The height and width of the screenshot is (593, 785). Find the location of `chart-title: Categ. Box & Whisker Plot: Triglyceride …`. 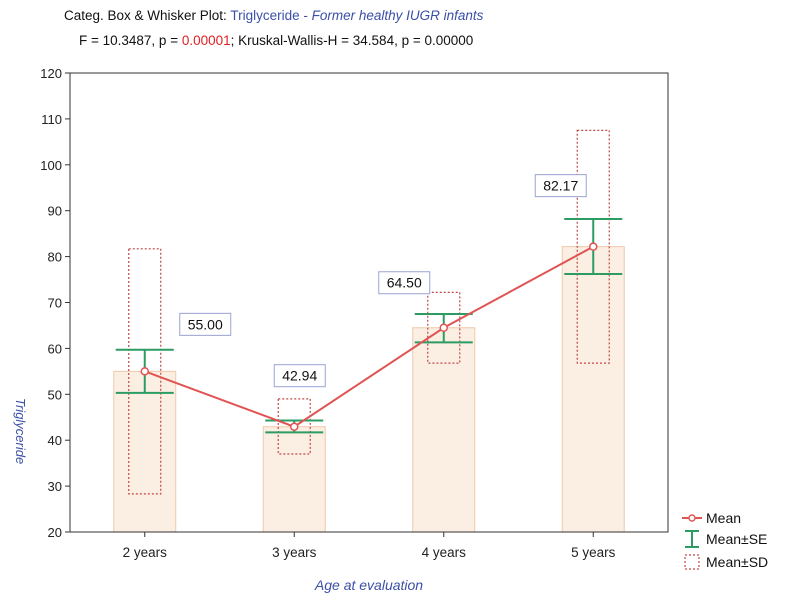

chart-title: Categ. Box & Whisker Plot: Triglyceride … is located at coordinates (274, 15).